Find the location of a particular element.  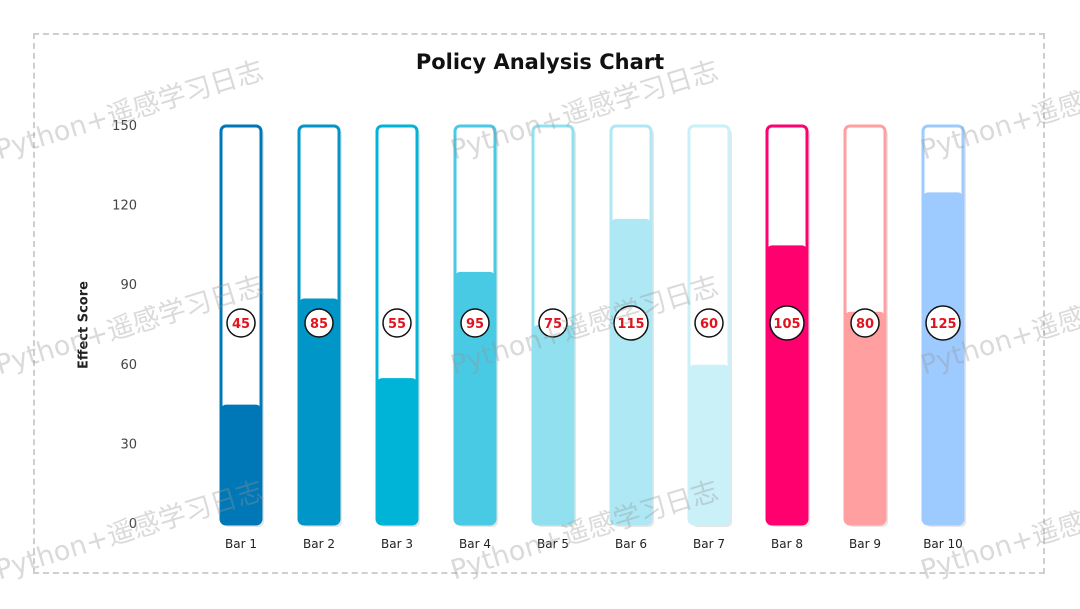

x-tick-label: Bar 4 is located at coordinates (475, 544).